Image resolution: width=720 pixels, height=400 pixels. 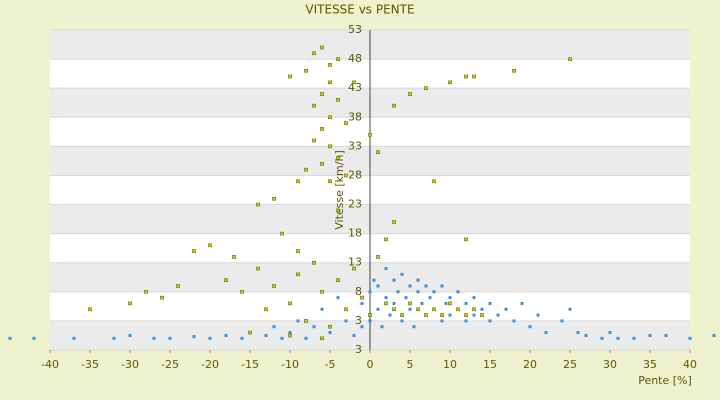 What do you see at coordinates (665, 380) in the screenshot?
I see `x-axis-title: Pente [%]` at bounding box center [665, 380].